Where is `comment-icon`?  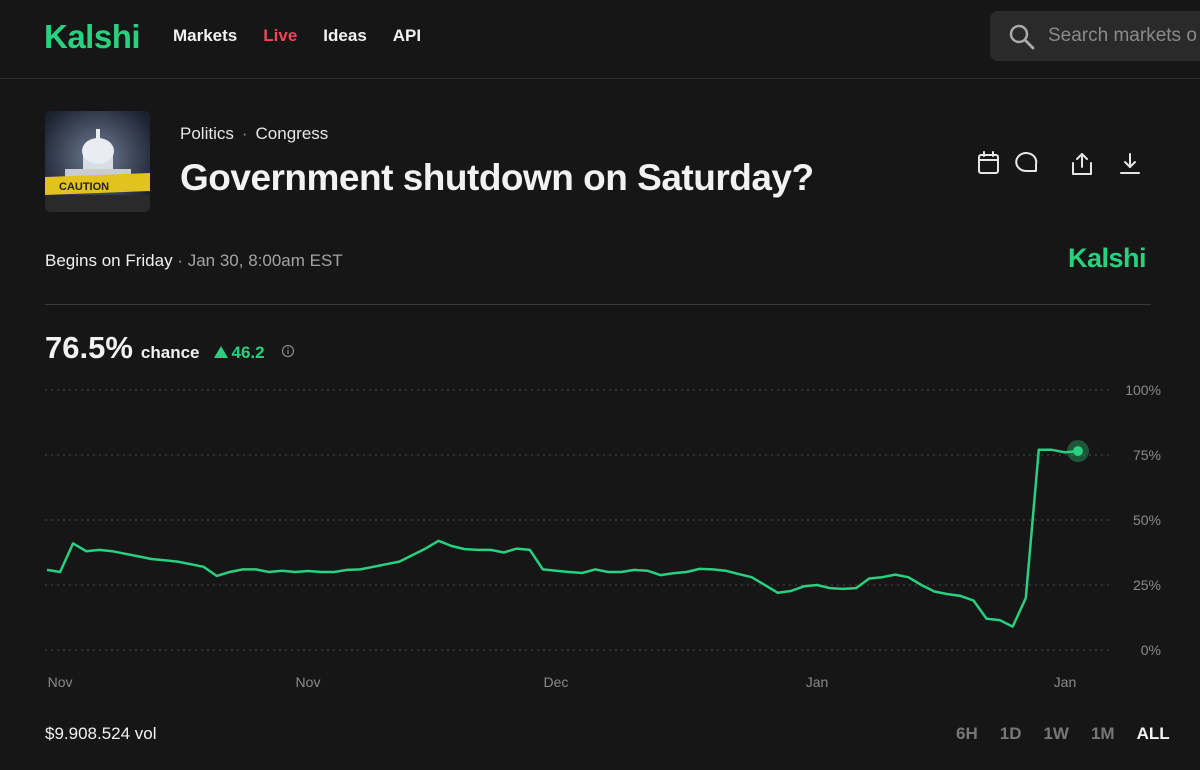 comment-icon is located at coordinates (1026, 162).